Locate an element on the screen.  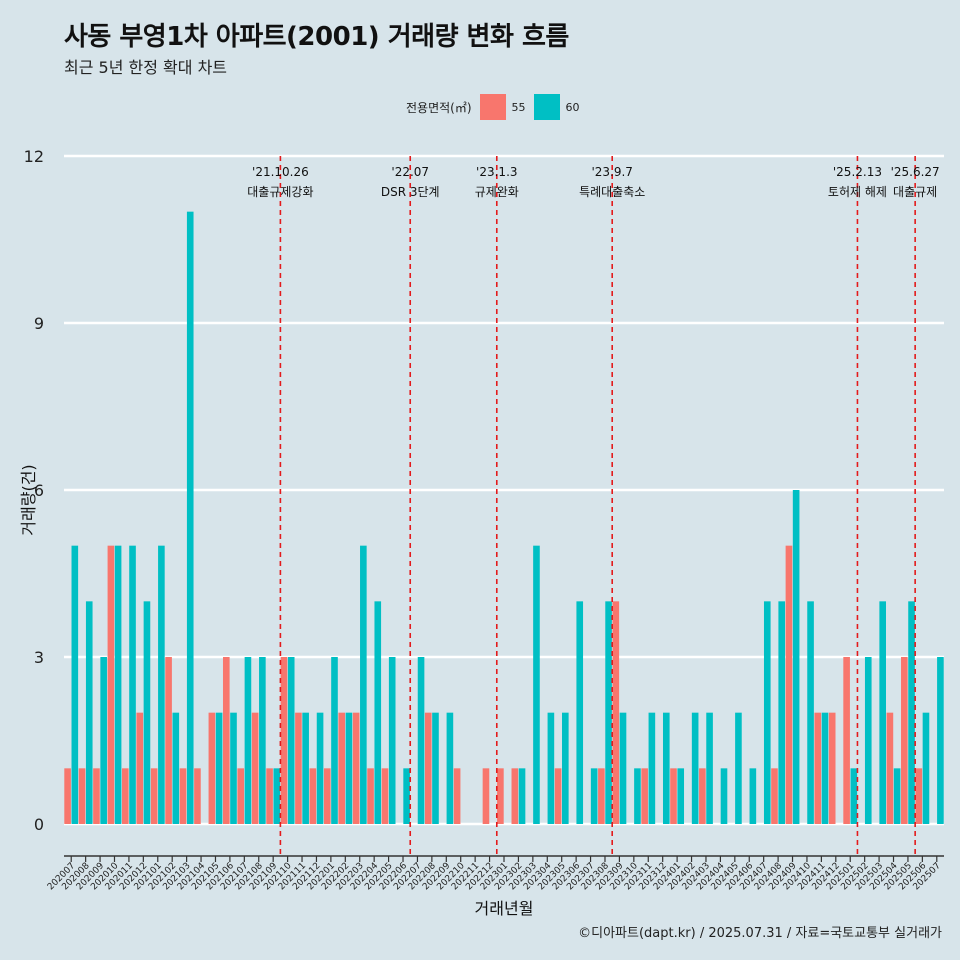
event-date: '25.2.13 is located at coordinates (857, 172).